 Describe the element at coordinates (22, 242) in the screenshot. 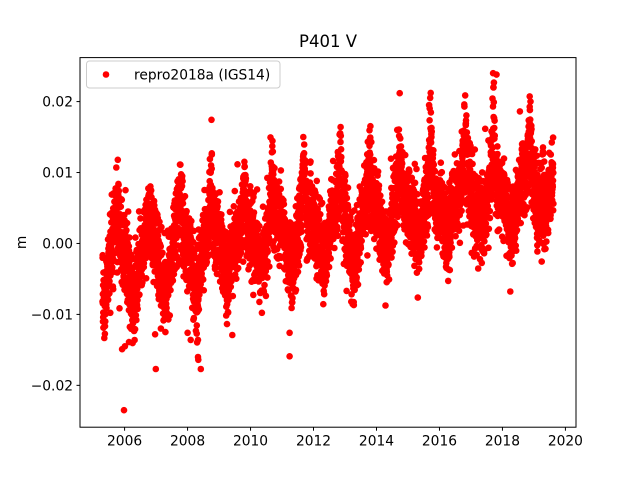

I see `y-axis-label: m` at that location.